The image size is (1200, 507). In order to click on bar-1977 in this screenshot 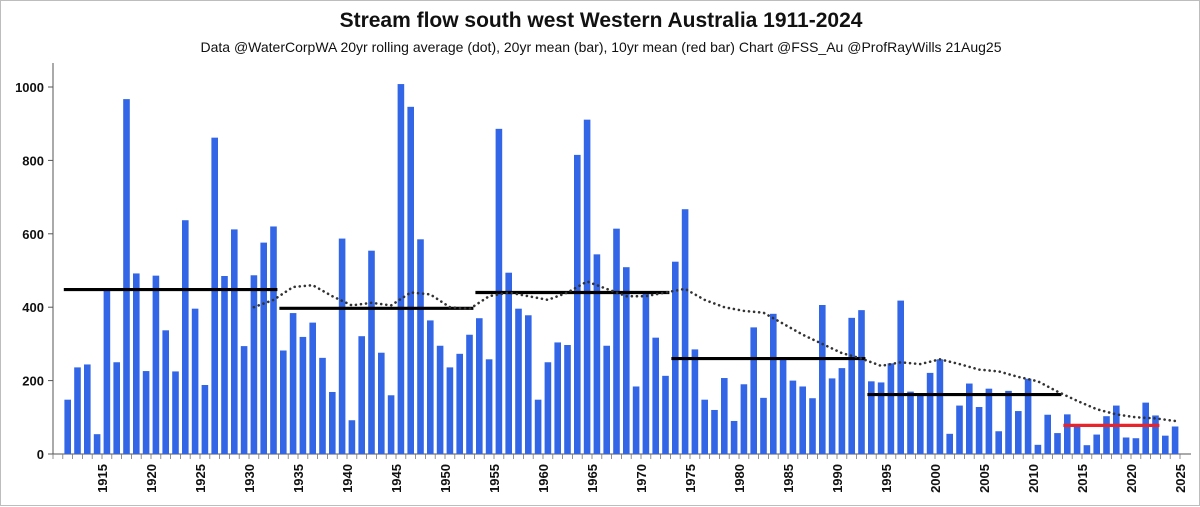, I will do `click(714, 431)`.